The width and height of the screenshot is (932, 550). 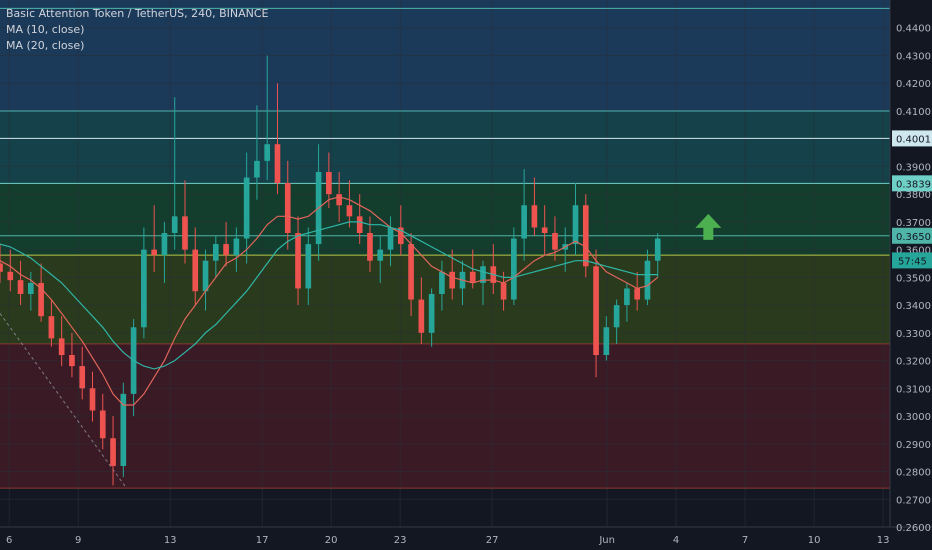 I want to click on y-tick-label-5: 0.3100, so click(x=913, y=389).